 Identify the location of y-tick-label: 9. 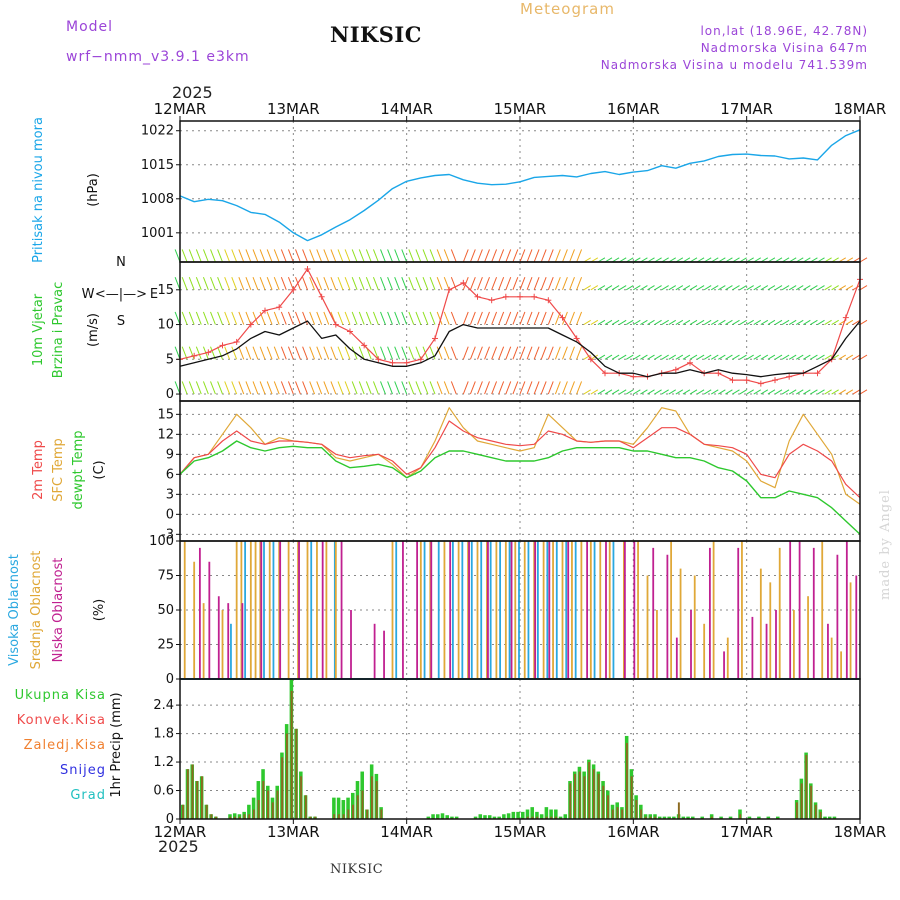
(170, 454).